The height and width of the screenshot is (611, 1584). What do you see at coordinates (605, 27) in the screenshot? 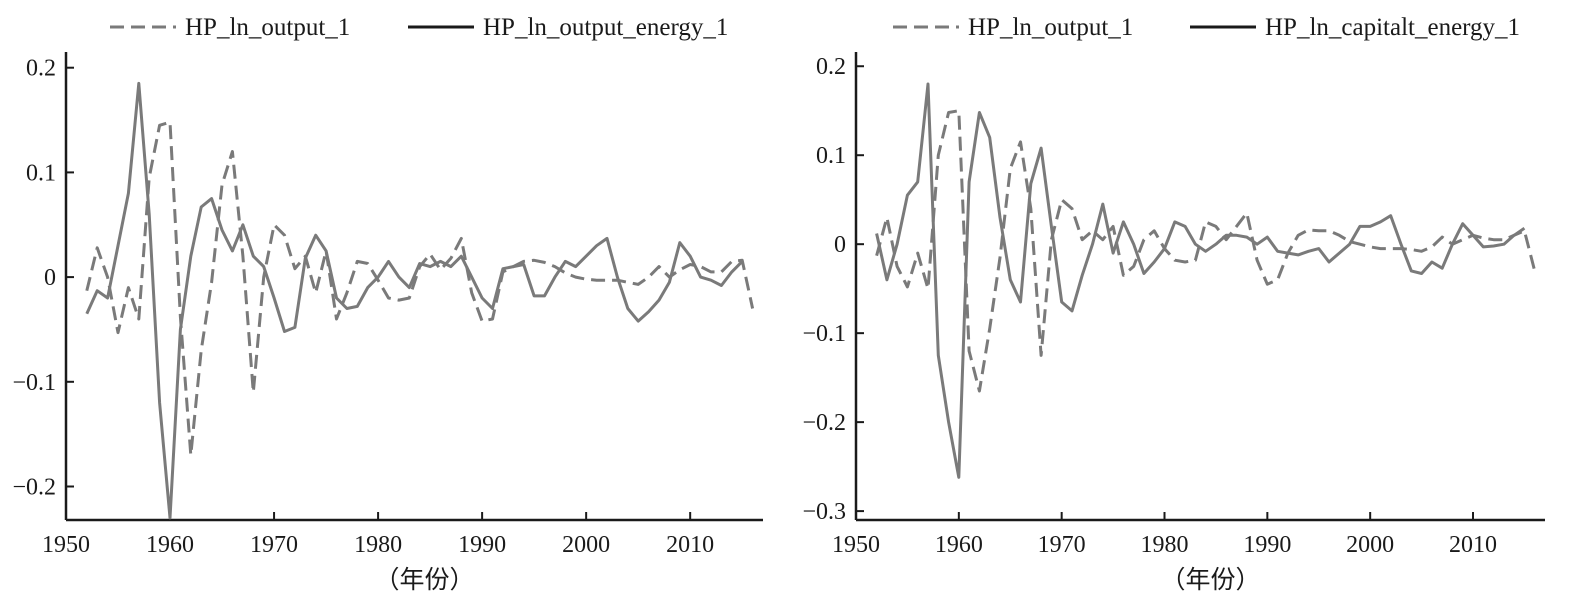
I see `legend-entry-label: HP_ln_output_energy_1` at bounding box center [605, 27].